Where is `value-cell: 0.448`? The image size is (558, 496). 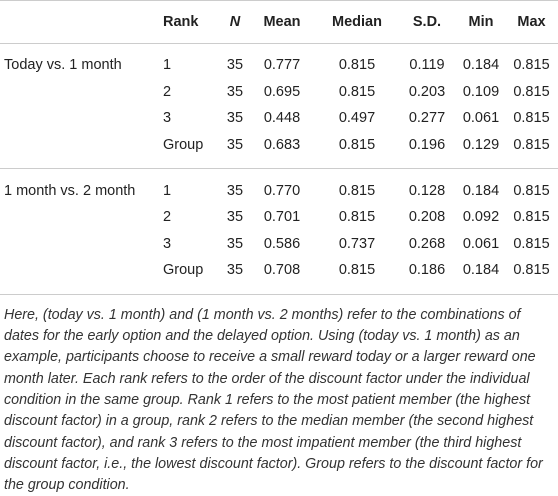
value-cell: 0.448 is located at coordinates (282, 118).